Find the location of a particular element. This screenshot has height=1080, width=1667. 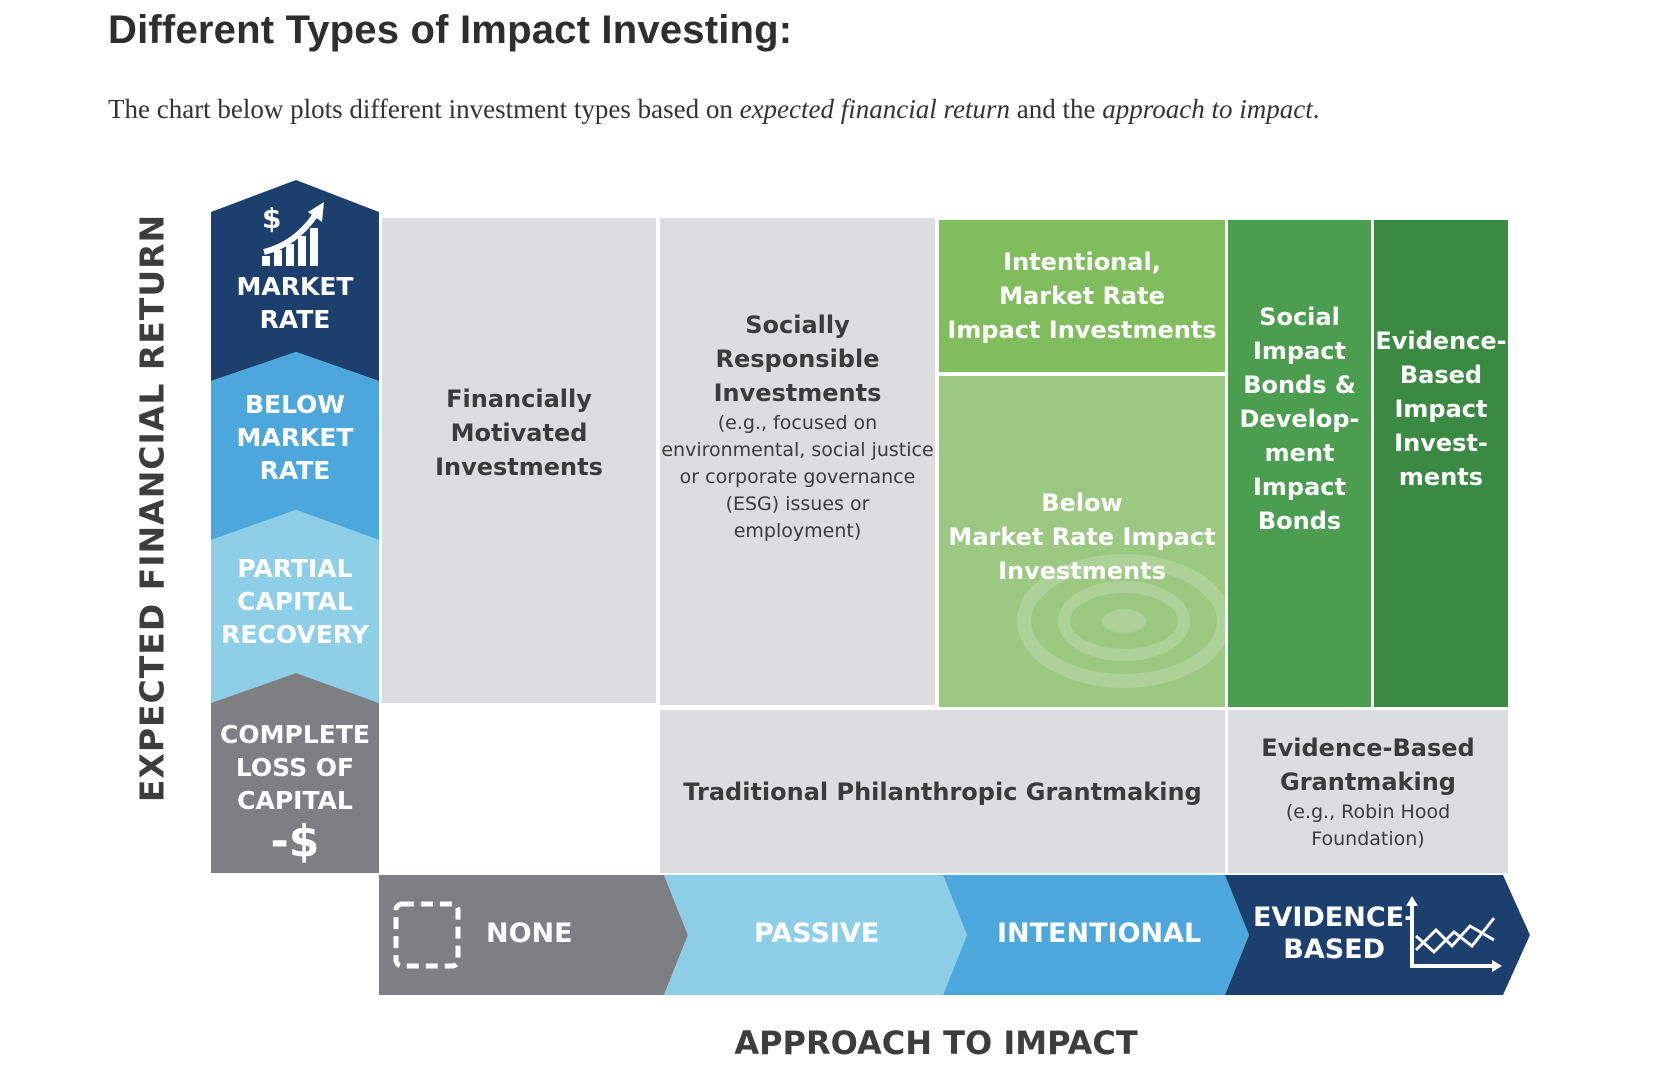

cell-text-line: Bonds is located at coordinates (1299, 520).